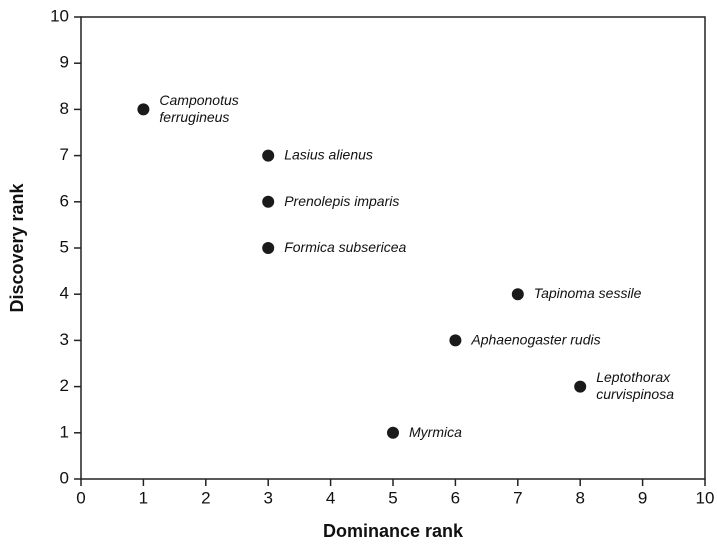 The image size is (717, 545). What do you see at coordinates (64, 385) in the screenshot?
I see `y-tick-label: 2` at bounding box center [64, 385].